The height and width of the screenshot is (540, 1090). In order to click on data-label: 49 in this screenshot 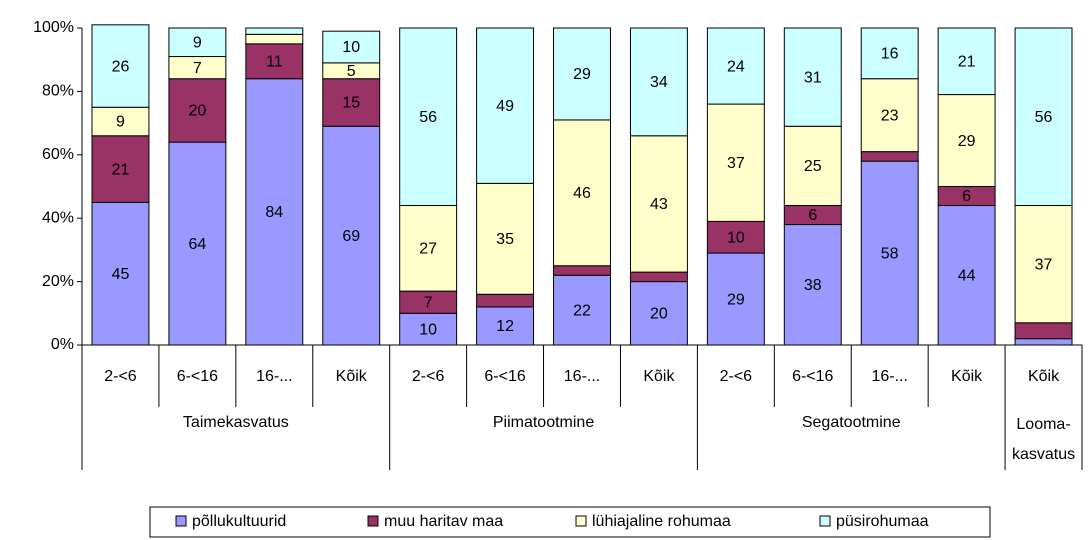, I will do `click(505, 106)`.